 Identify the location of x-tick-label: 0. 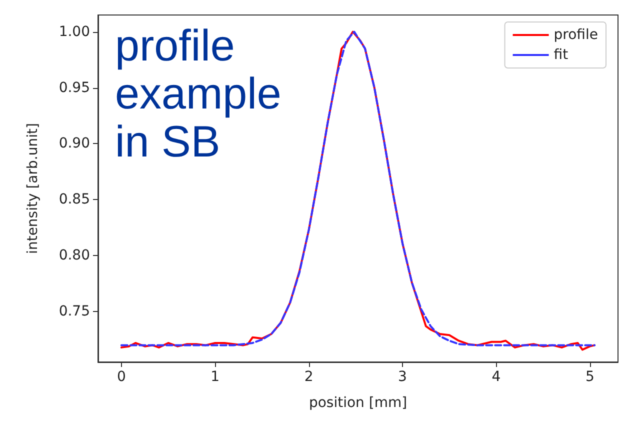
(121, 377).